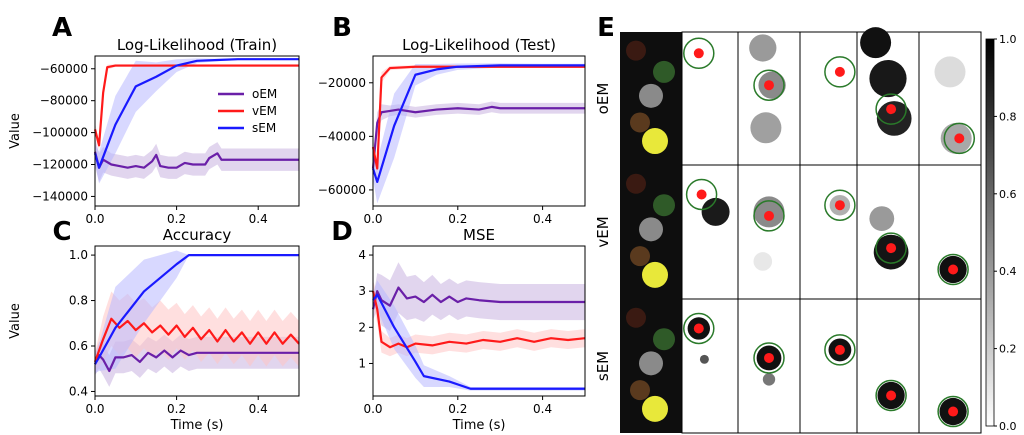 This screenshot has height=435, width=1024. I want to click on input-red-object-vem, so click(636, 183).